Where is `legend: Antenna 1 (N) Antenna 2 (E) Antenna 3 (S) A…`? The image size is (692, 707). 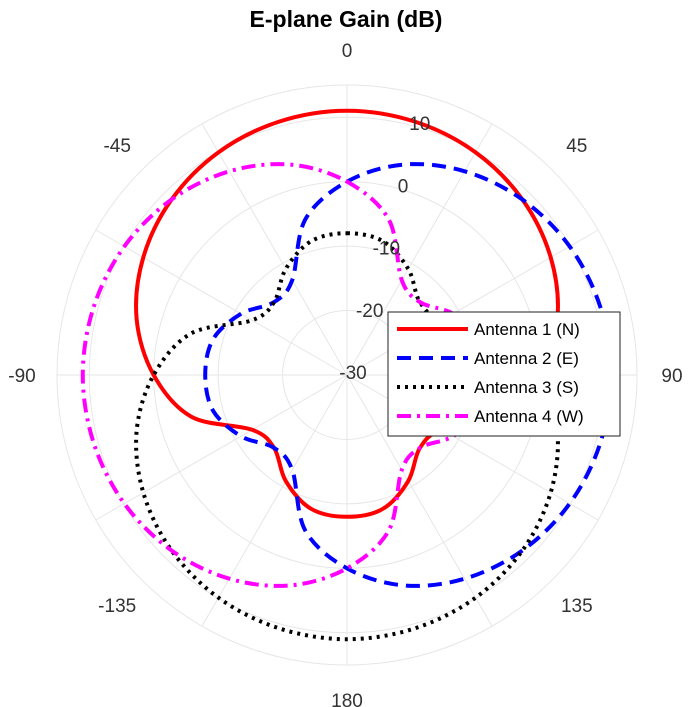 legend: Antenna 1 (N) Antenna 2 (E) Antenna 3 (S) A… is located at coordinates (504, 374).